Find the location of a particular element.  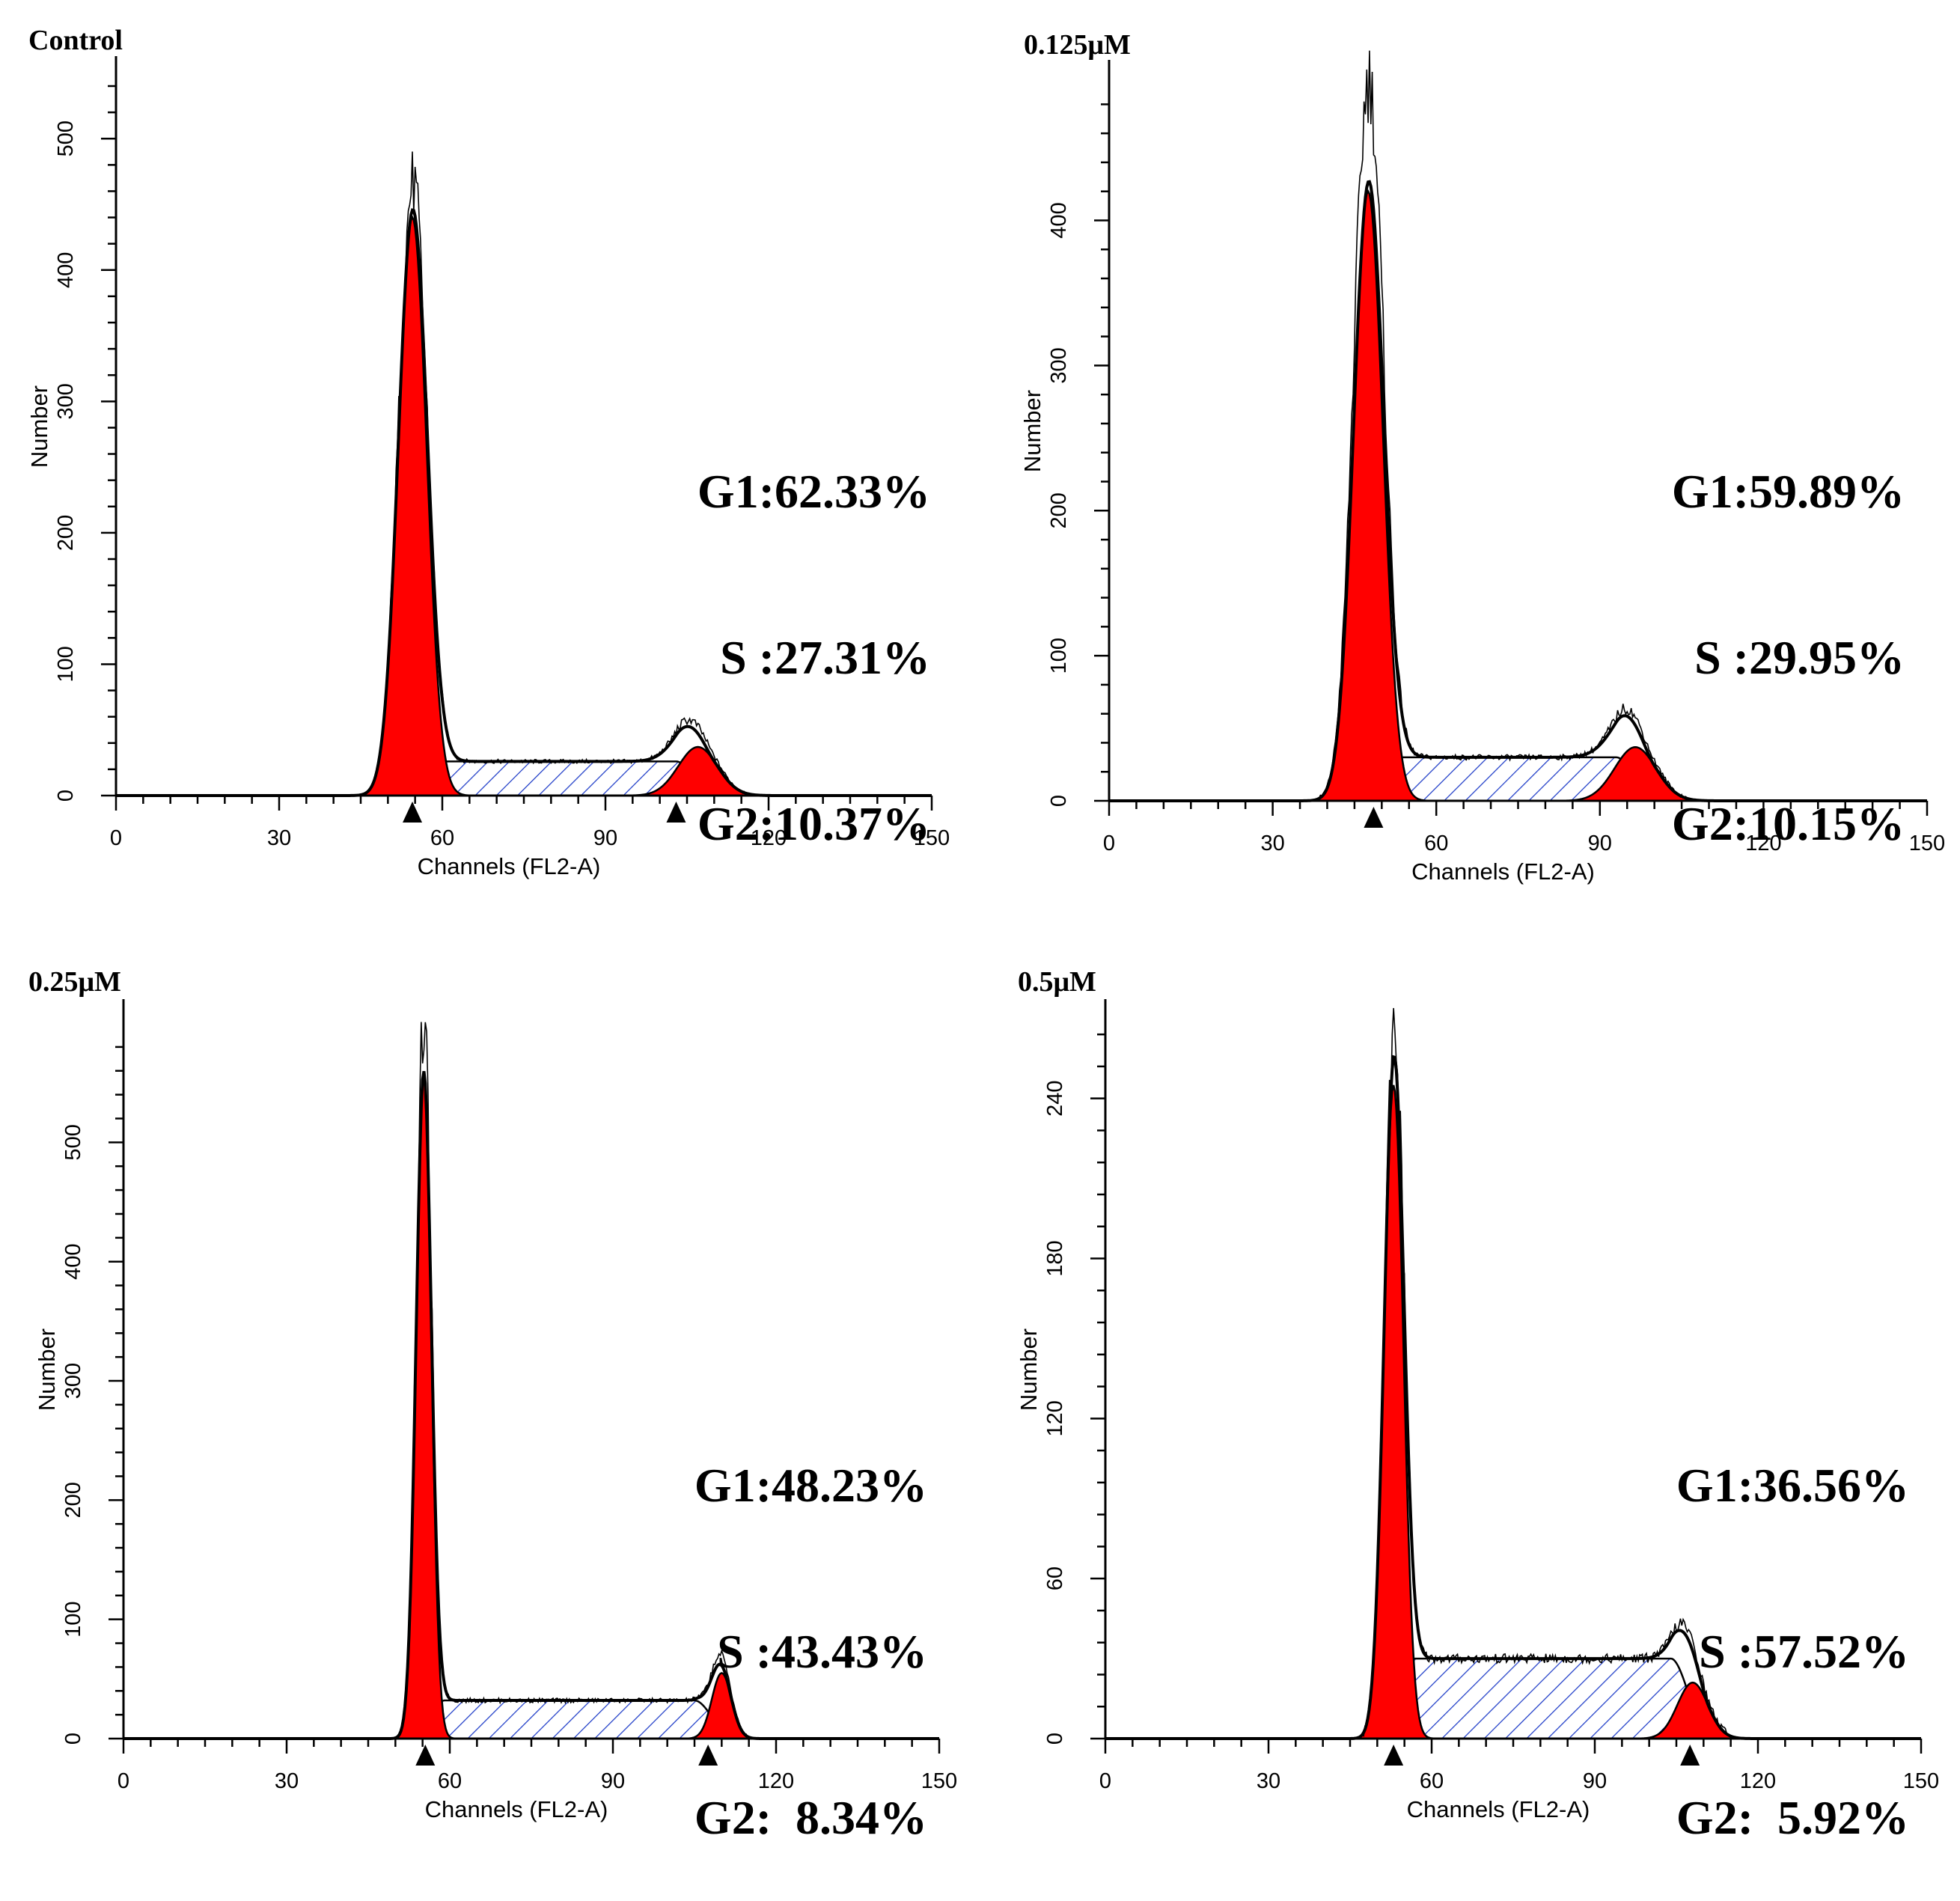

stat-g2: G2: 8.34% is located at coordinates (810, 1817).